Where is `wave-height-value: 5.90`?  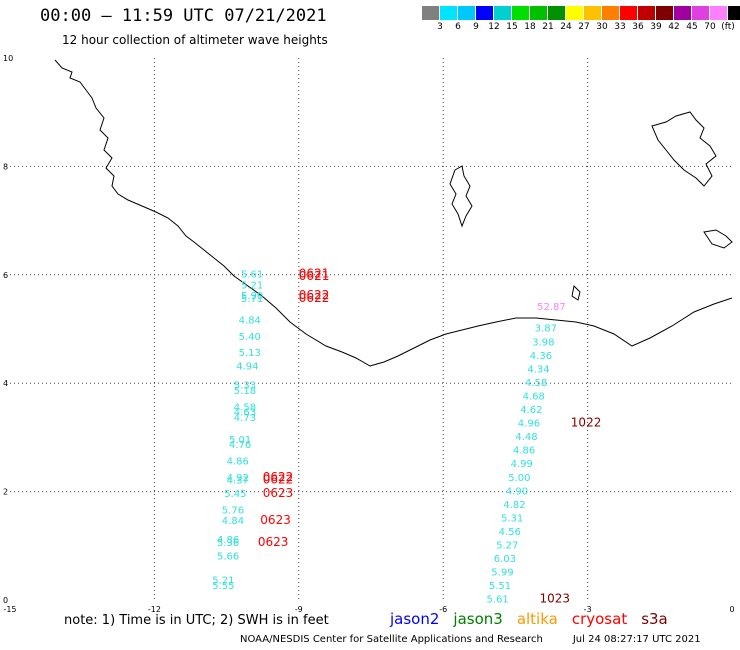 wave-height-value: 5.90 is located at coordinates (252, 296).